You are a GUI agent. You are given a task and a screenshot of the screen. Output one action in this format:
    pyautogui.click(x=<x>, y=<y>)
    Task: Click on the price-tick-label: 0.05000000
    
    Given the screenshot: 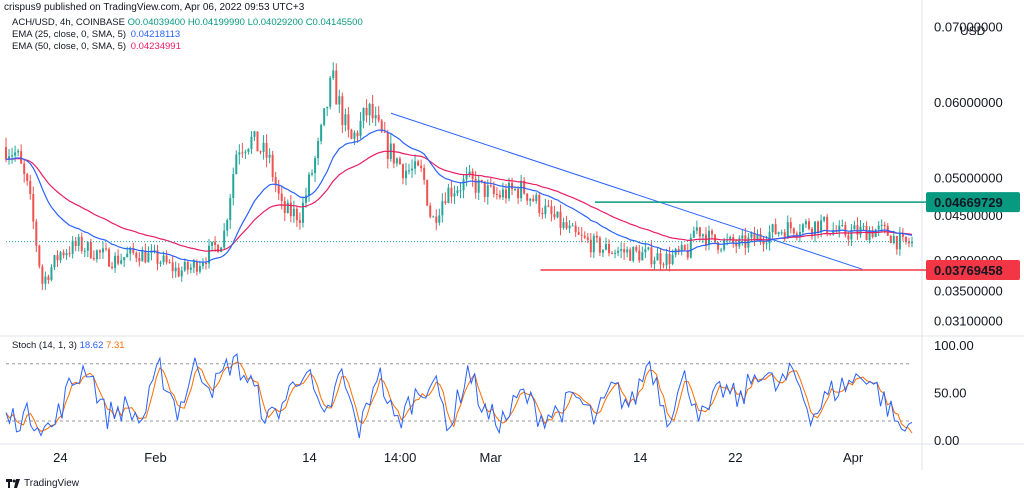 What is the action you would take?
    pyautogui.click(x=968, y=177)
    